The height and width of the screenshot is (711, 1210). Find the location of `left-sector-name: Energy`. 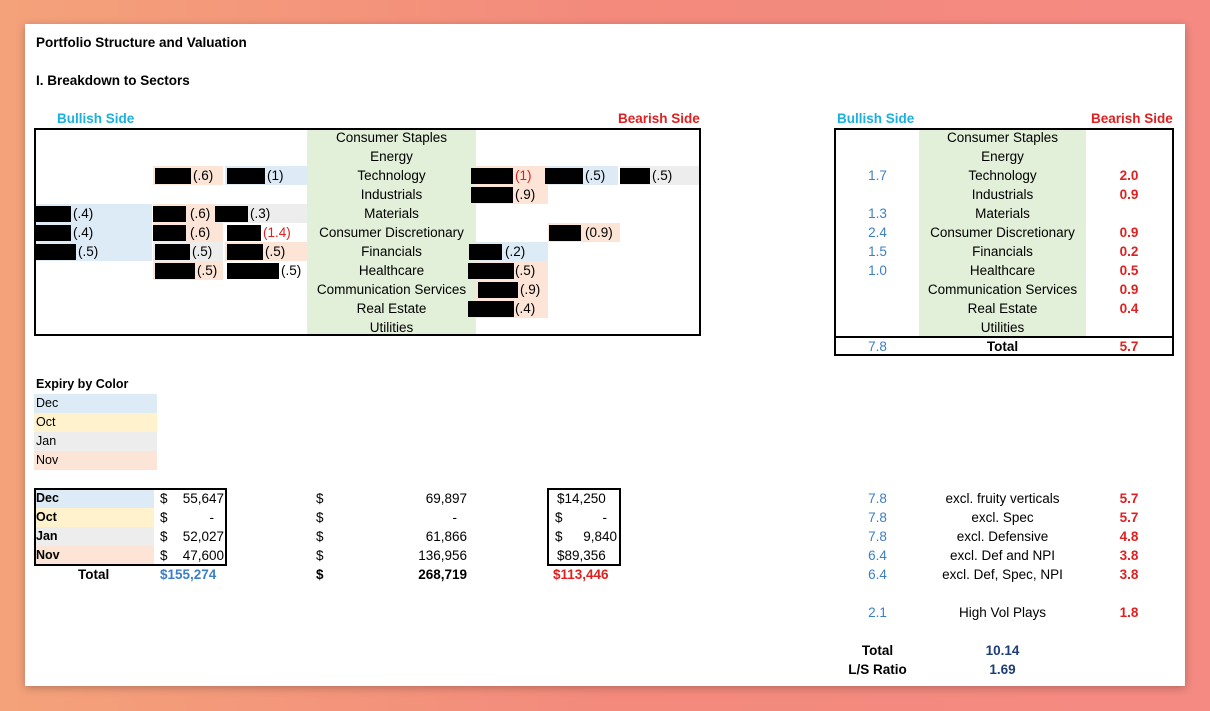

left-sector-name: Energy is located at coordinates (391, 156).